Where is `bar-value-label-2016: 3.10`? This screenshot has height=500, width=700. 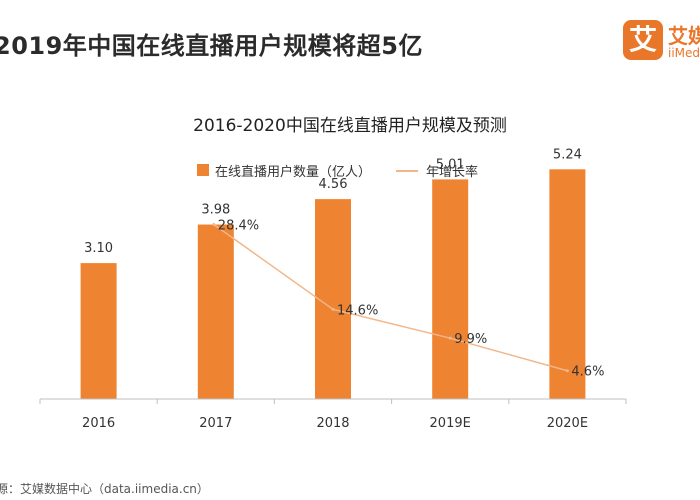
bar-value-label-2016: 3.10 is located at coordinates (98, 248).